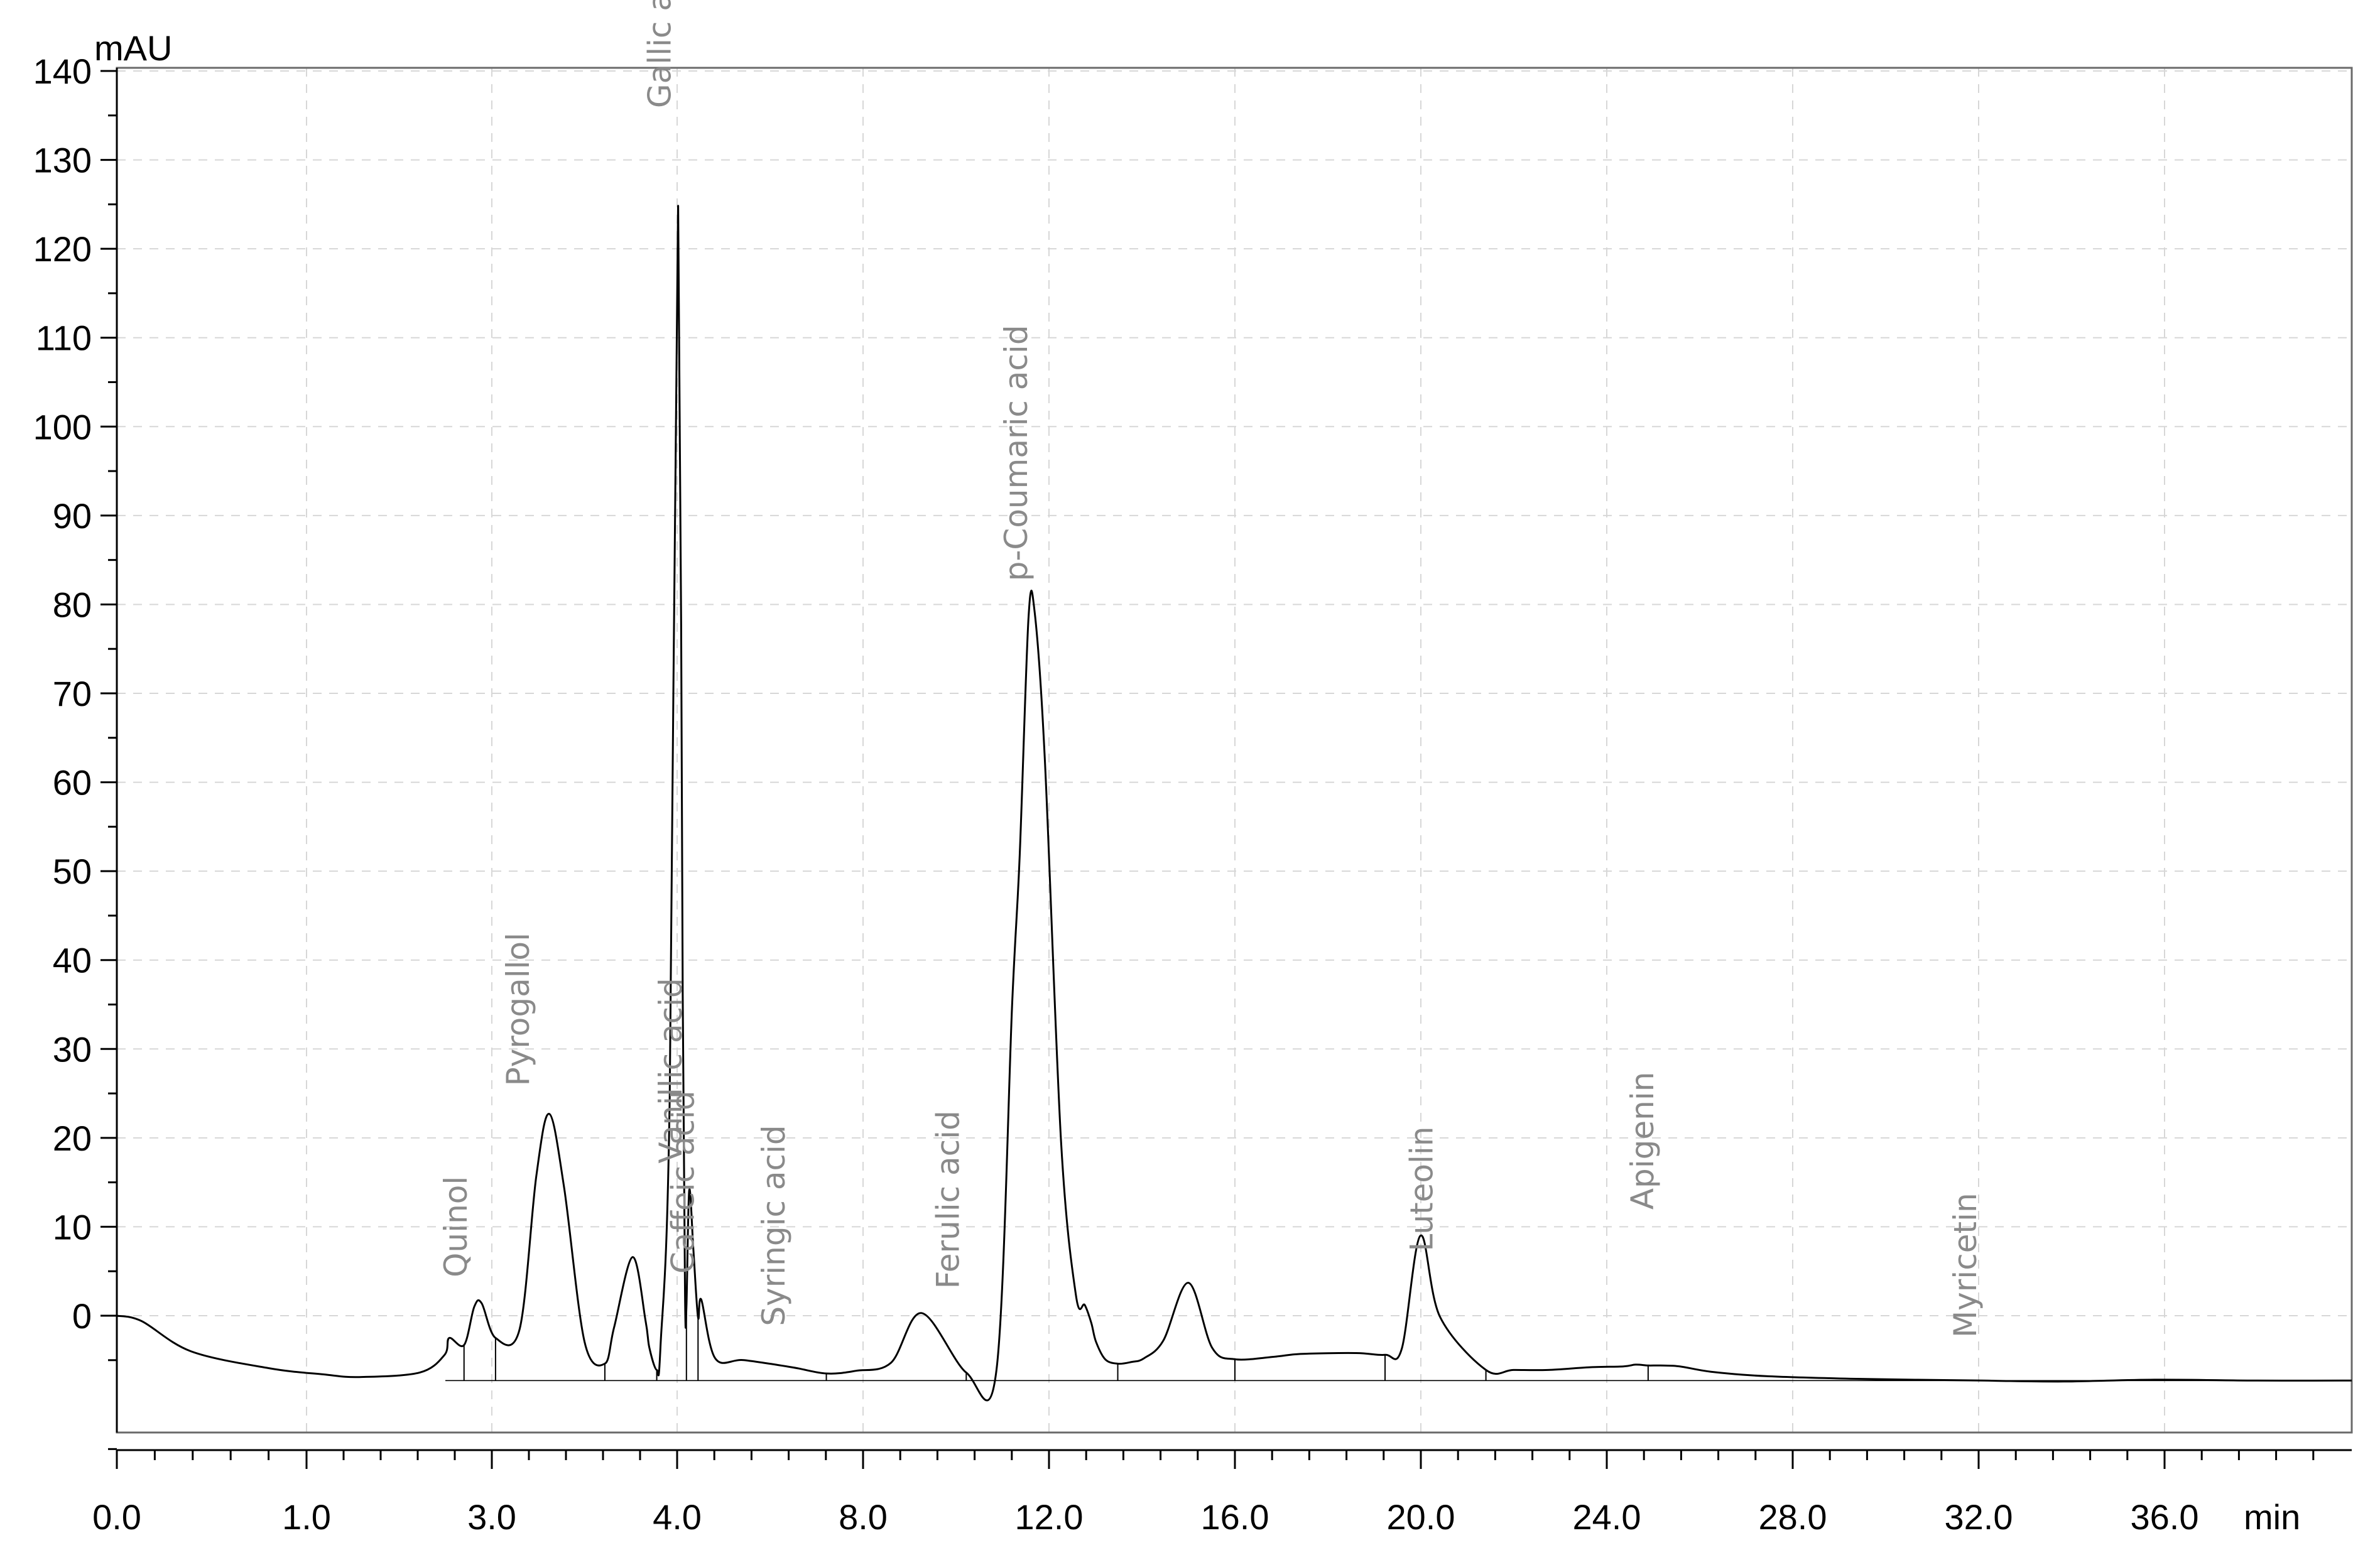 The height and width of the screenshot is (1560, 2380). What do you see at coordinates (1607, 1517) in the screenshot?
I see `x-tick-label: 24.0` at bounding box center [1607, 1517].